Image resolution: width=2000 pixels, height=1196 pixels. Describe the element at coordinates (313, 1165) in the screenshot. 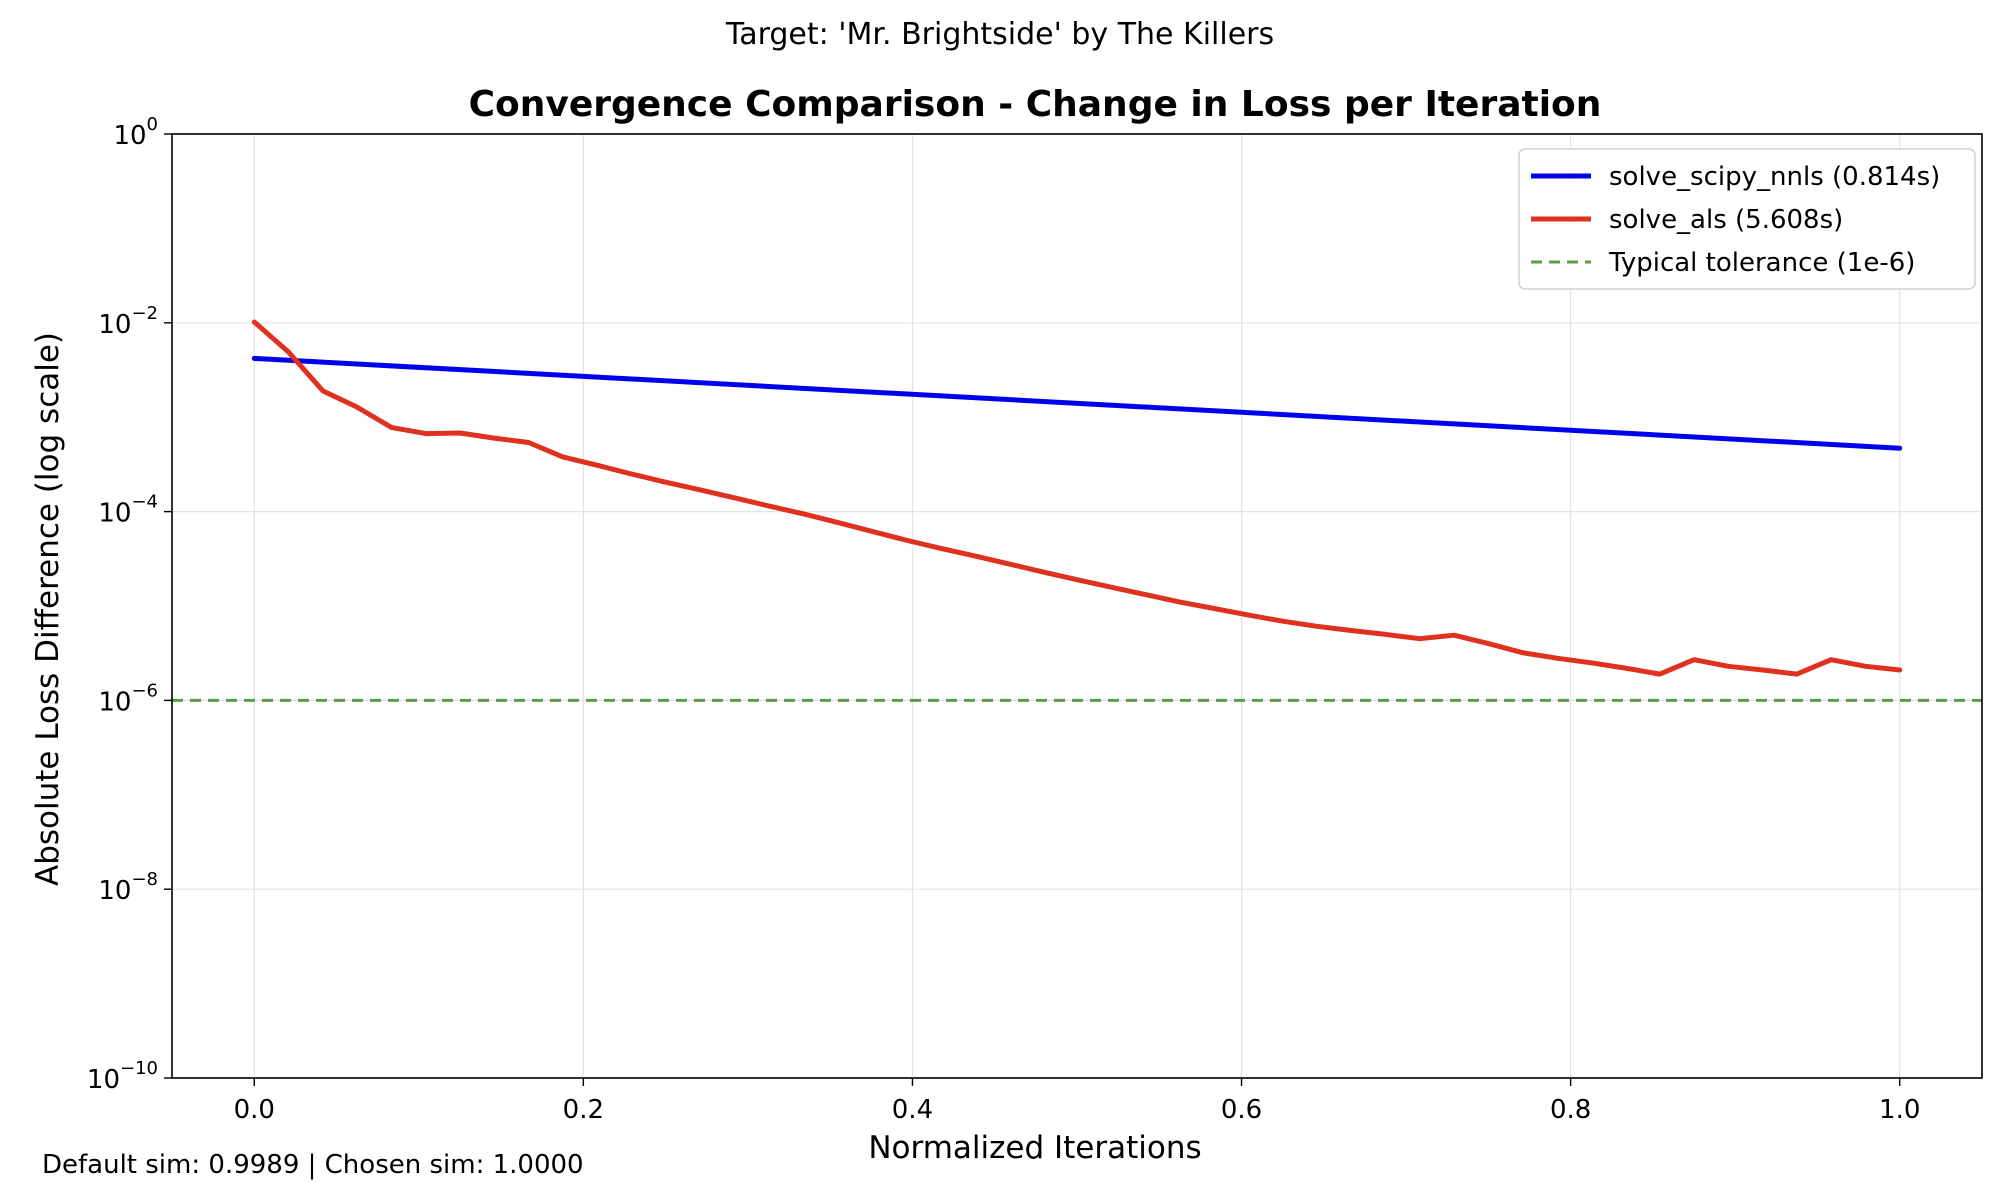

I see `footer-text: Default sim: 0.9989 | Chosen sim: 1.0000` at that location.